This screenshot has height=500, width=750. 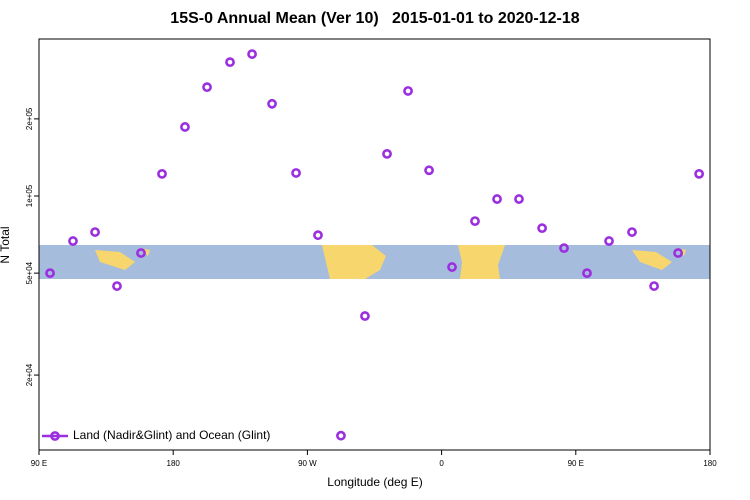 I want to click on x-axis-label: Longitude (deg E), so click(x=374, y=482).